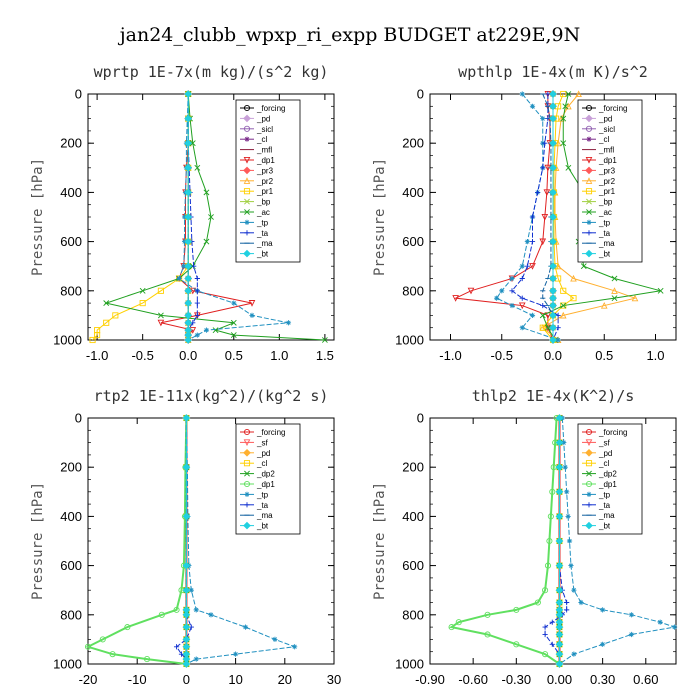  What do you see at coordinates (413, 614) in the screenshot?
I see `y-tick-label: 800` at bounding box center [413, 614].